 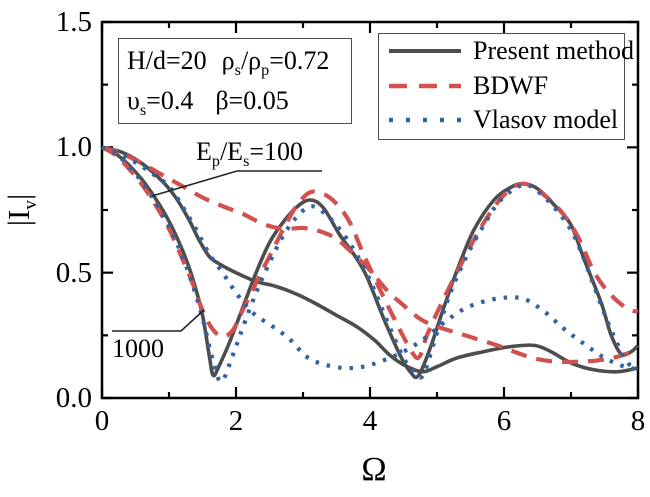 What do you see at coordinates (102, 421) in the screenshot?
I see `x-tick-label-0: 0` at bounding box center [102, 421].